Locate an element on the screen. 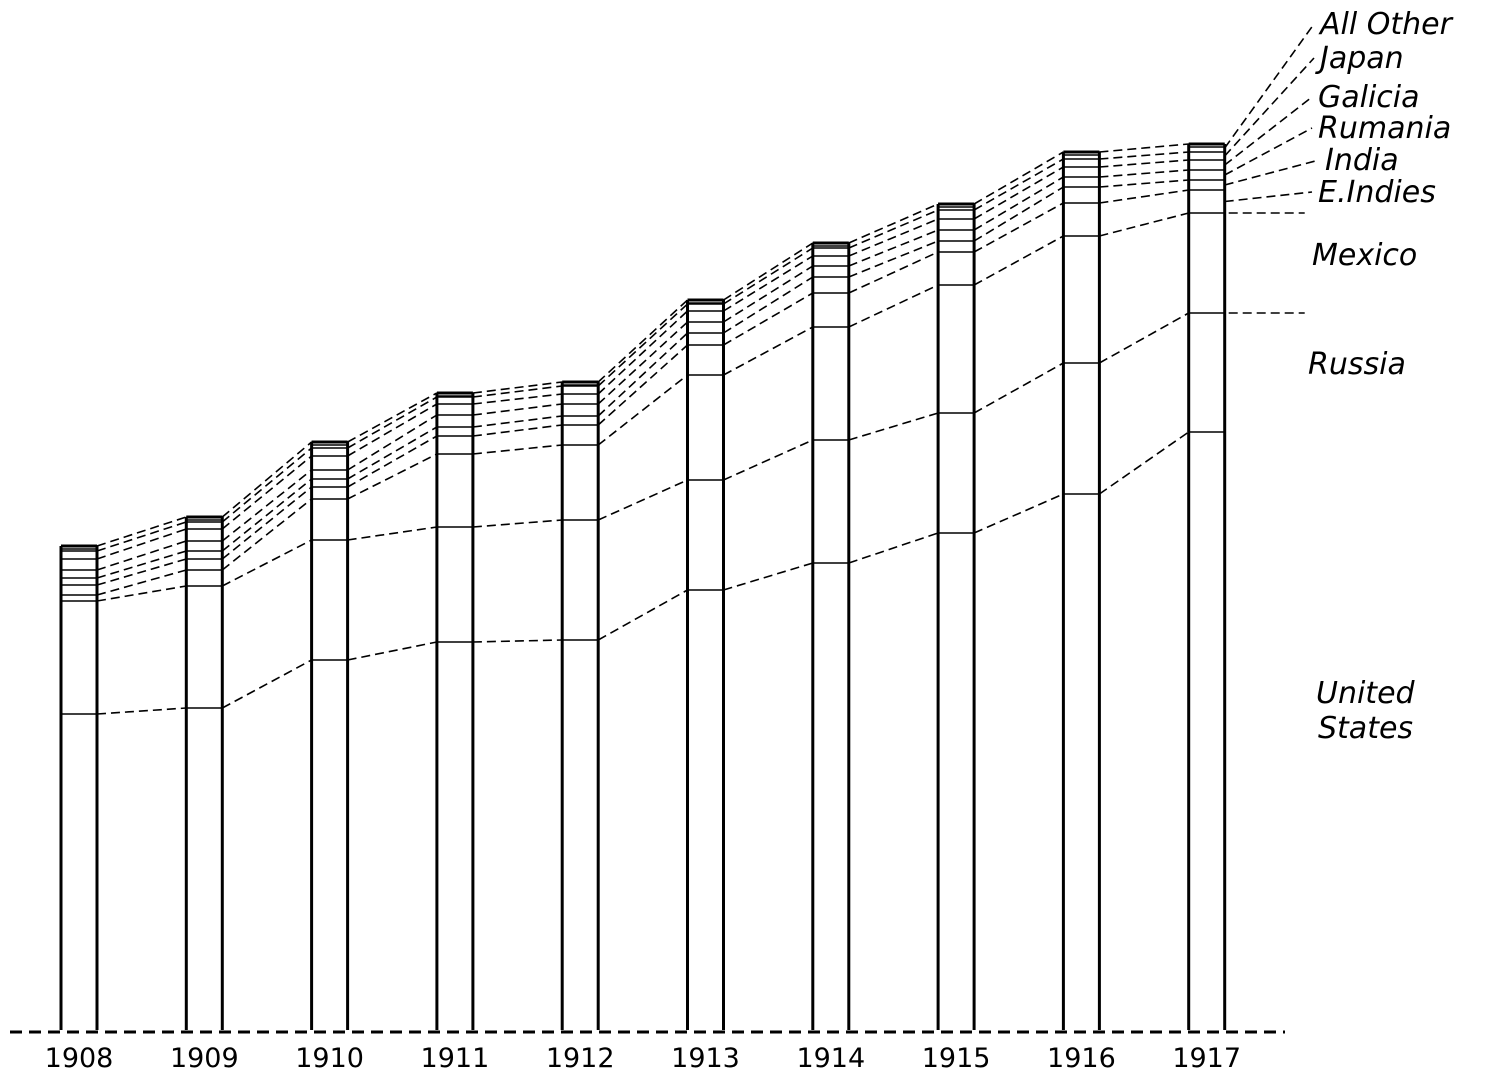  connector-galicia-1910-1911 is located at coordinates (392, 430).